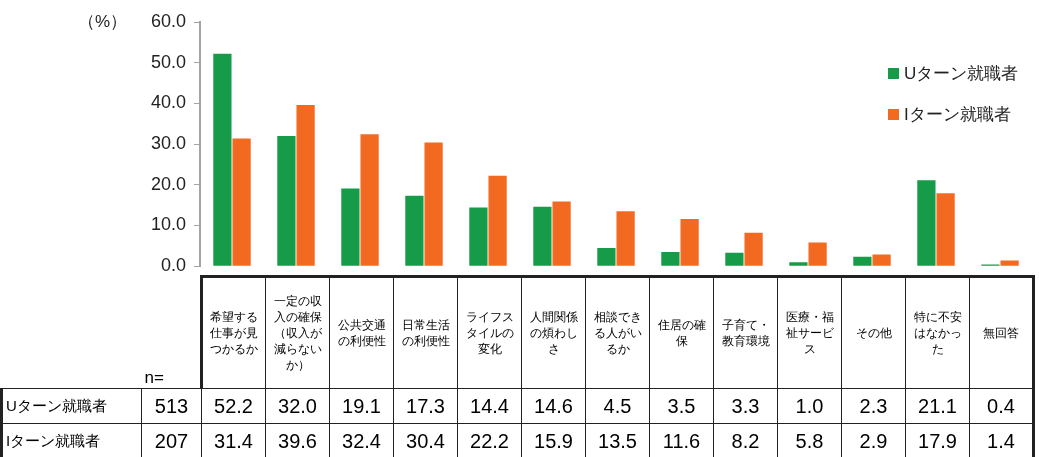  Describe the element at coordinates (53, 440) in the screenshot. I see `text: Iターン就職者` at that location.